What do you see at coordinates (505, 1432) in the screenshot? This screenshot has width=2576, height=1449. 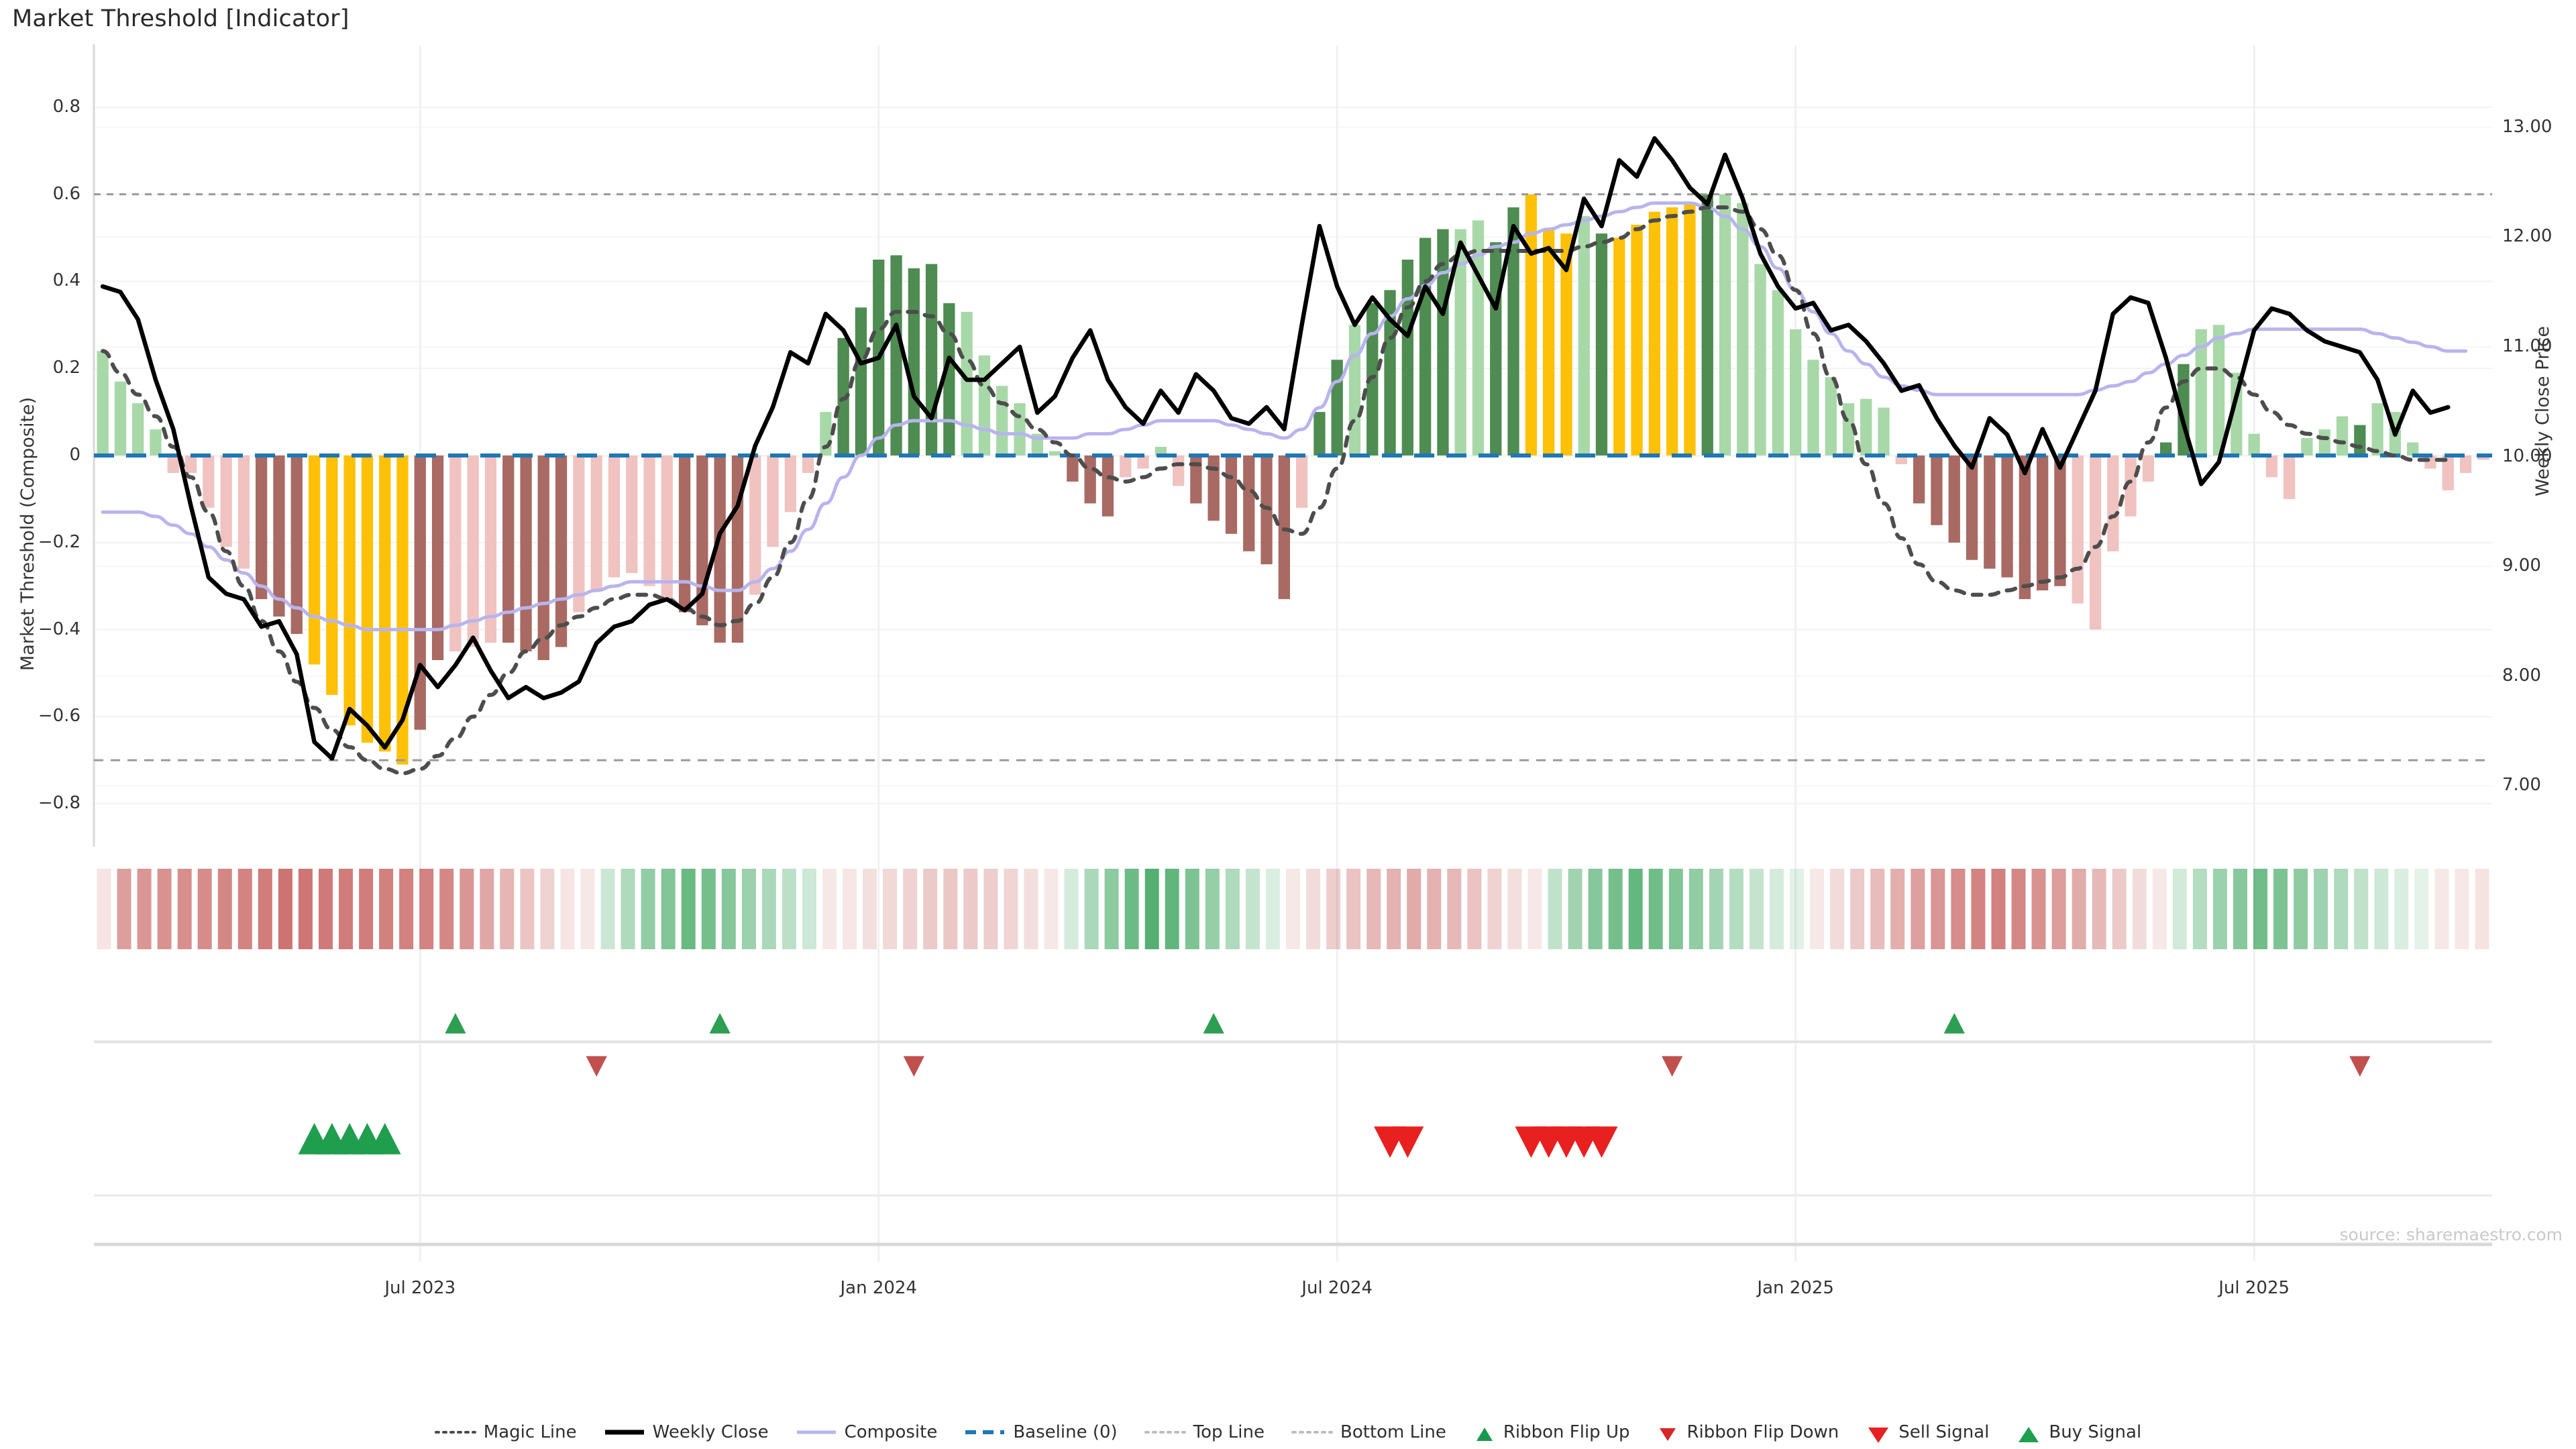 I see `legend-item: Magic Line` at bounding box center [505, 1432].